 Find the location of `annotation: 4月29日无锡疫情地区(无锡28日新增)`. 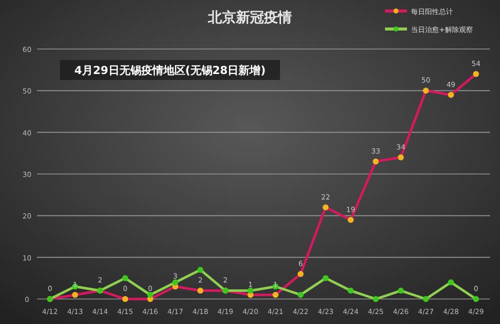

annotation: 4月29日无锡疫情地区(无锡28日新增) is located at coordinates (170, 70).